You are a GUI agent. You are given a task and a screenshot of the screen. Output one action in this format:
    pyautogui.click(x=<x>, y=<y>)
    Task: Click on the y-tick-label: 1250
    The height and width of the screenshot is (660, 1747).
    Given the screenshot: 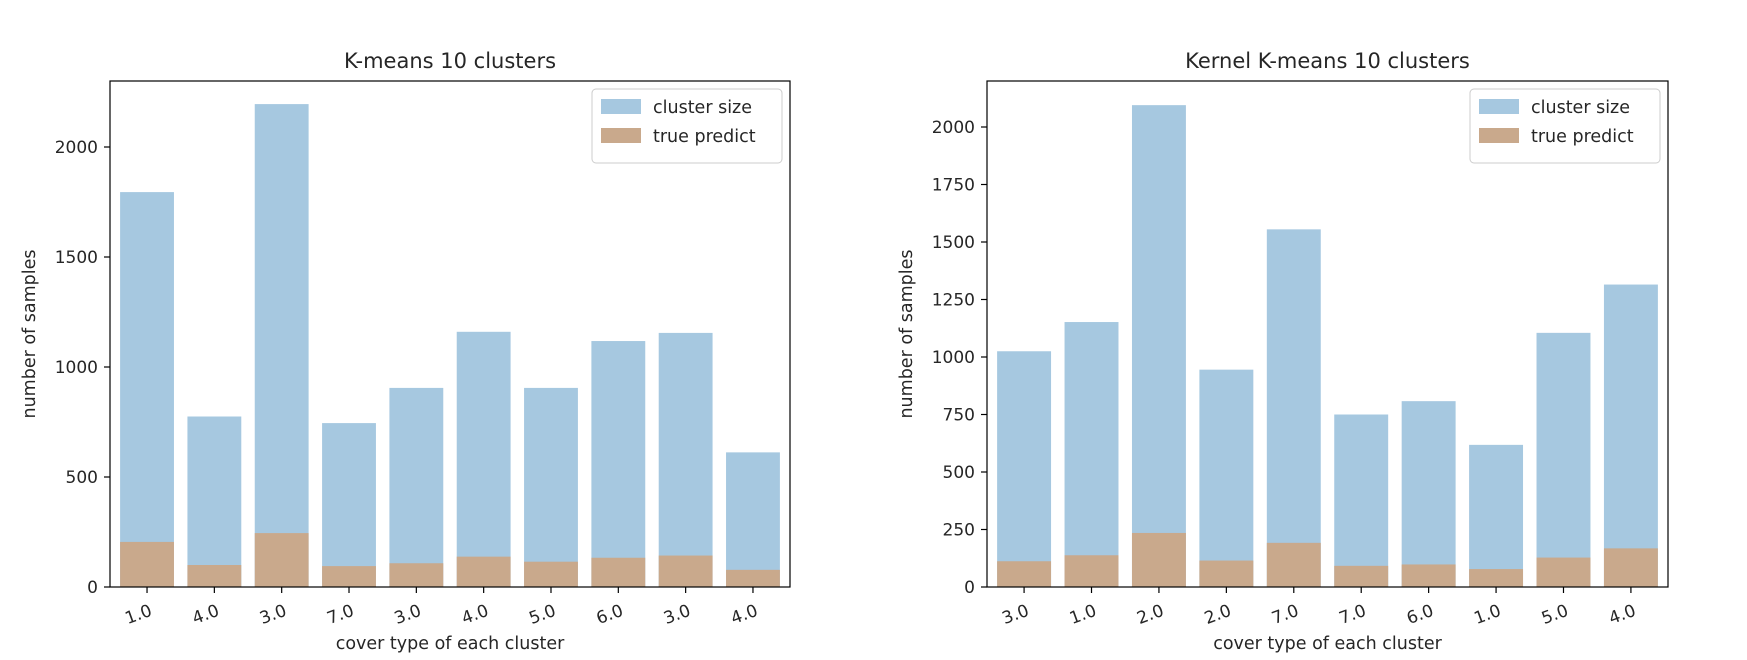 What is the action you would take?
    pyautogui.click(x=953, y=301)
    